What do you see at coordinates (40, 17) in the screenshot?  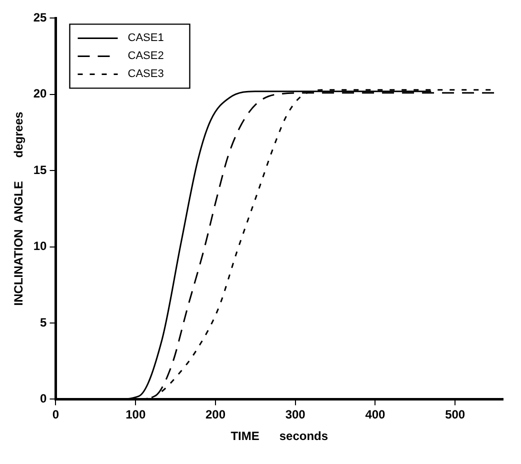 I see `y-tick-label: 25` at bounding box center [40, 17].